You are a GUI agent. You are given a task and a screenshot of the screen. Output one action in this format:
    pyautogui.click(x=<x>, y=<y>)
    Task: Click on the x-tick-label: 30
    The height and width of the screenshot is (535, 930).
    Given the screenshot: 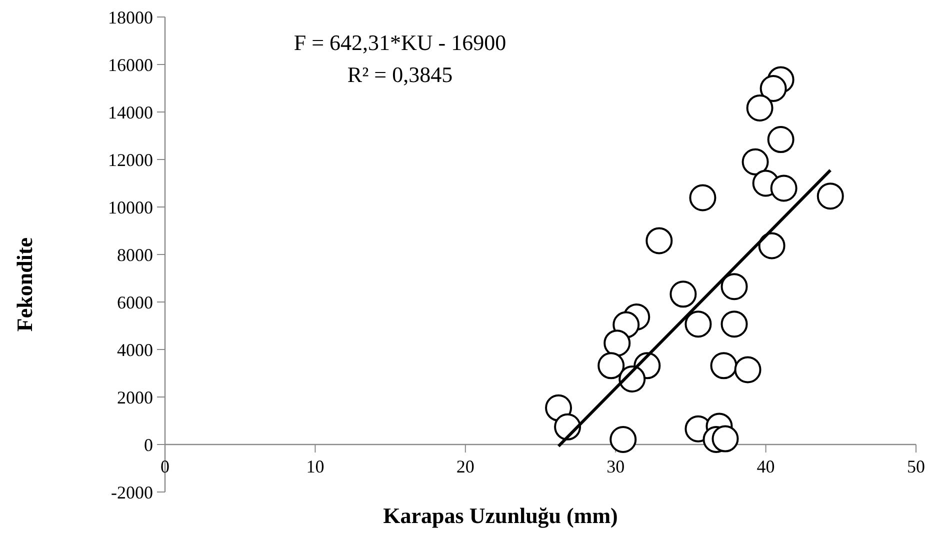 What is the action you would take?
    pyautogui.click(x=615, y=466)
    